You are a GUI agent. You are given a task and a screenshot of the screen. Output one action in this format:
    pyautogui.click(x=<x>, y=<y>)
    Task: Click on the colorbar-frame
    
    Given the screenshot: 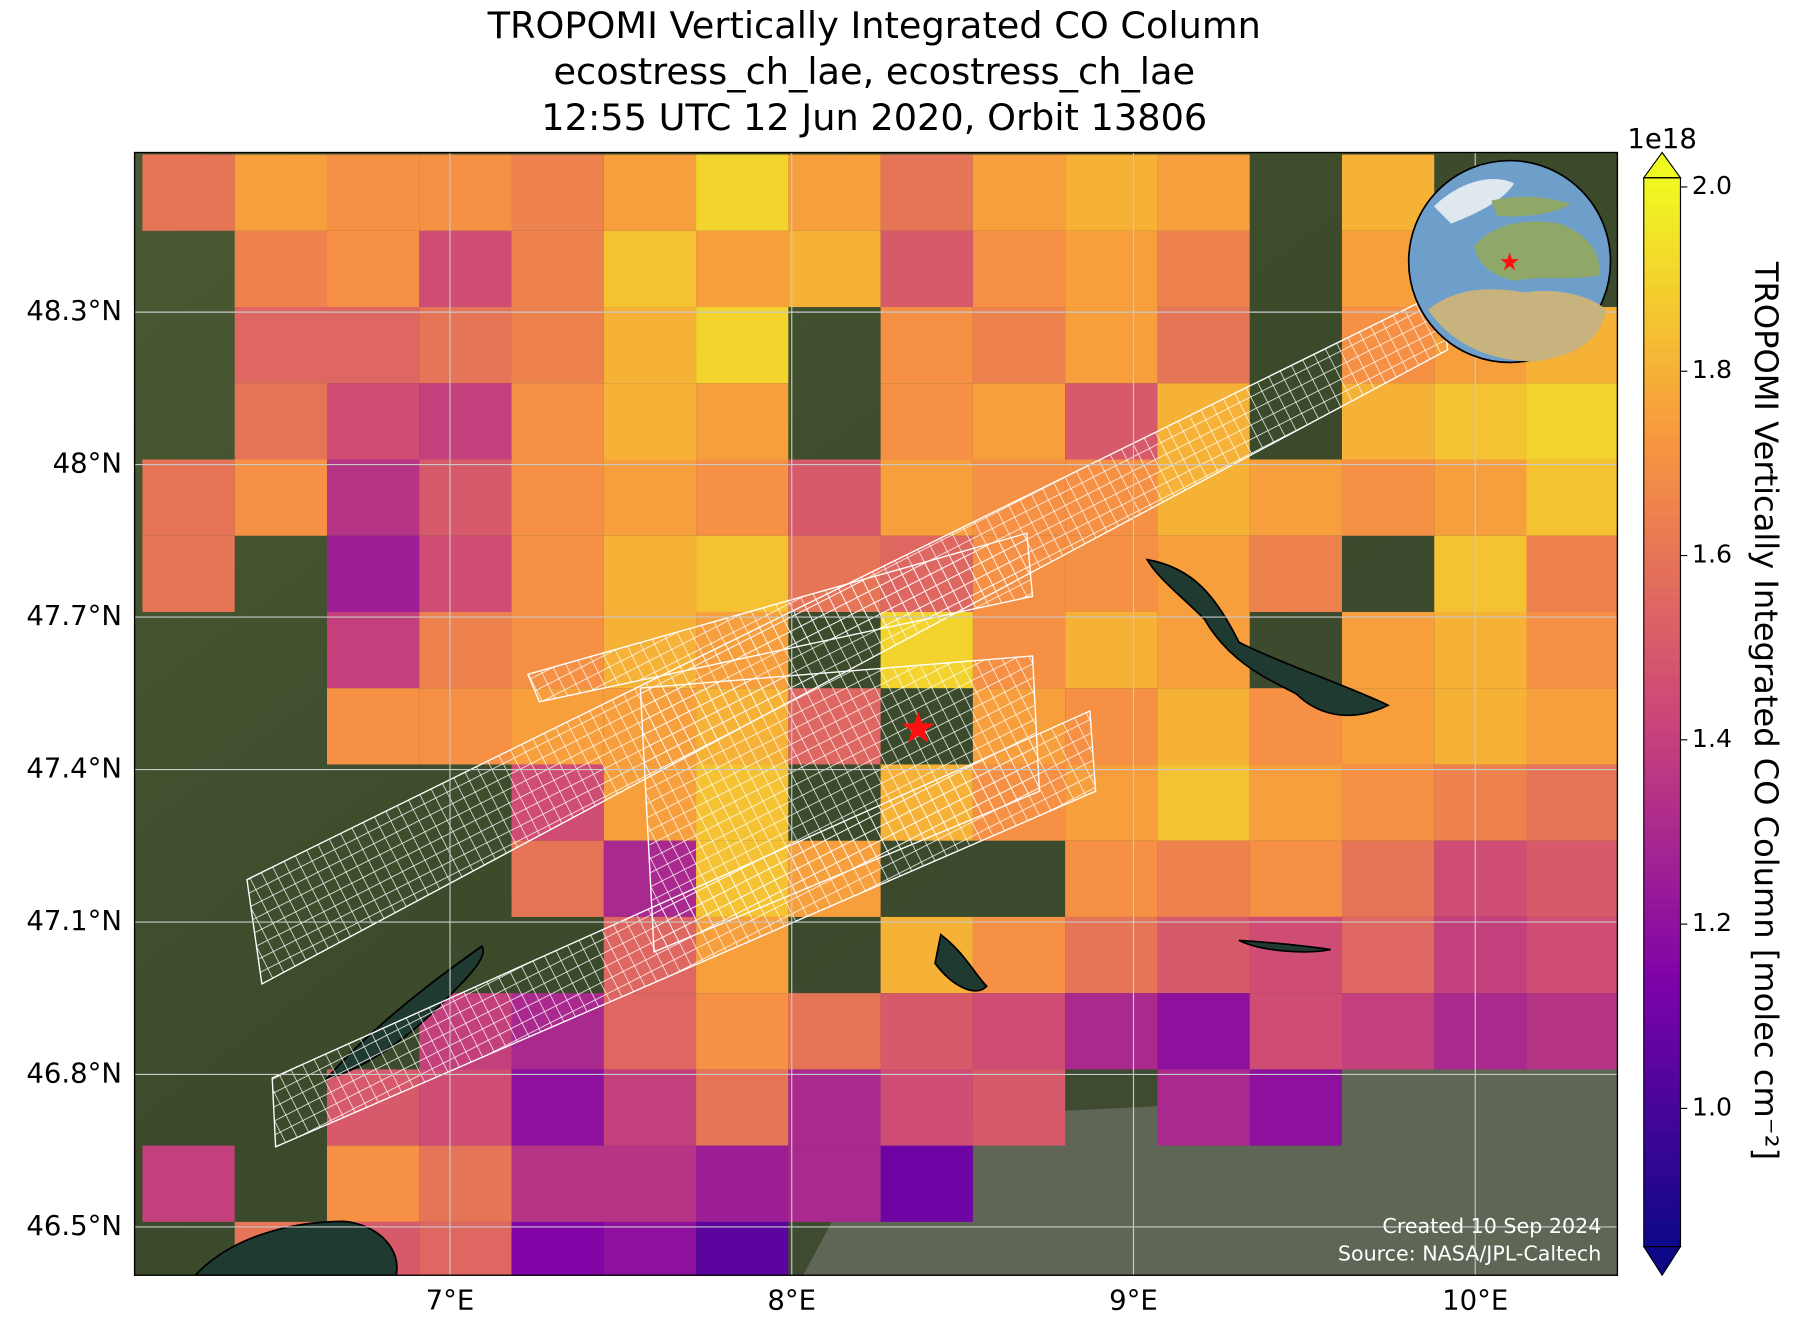 What is the action you would take?
    pyautogui.click(x=1662, y=712)
    